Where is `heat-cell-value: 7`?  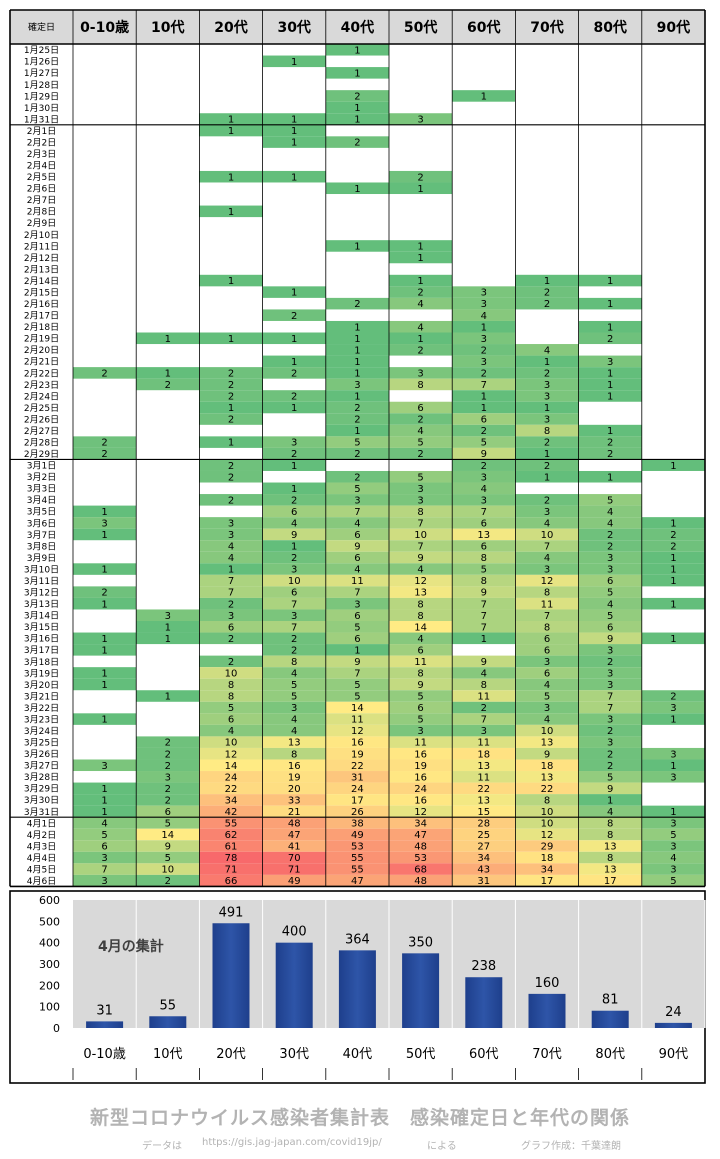
heat-cell-value: 7 is located at coordinates (357, 674).